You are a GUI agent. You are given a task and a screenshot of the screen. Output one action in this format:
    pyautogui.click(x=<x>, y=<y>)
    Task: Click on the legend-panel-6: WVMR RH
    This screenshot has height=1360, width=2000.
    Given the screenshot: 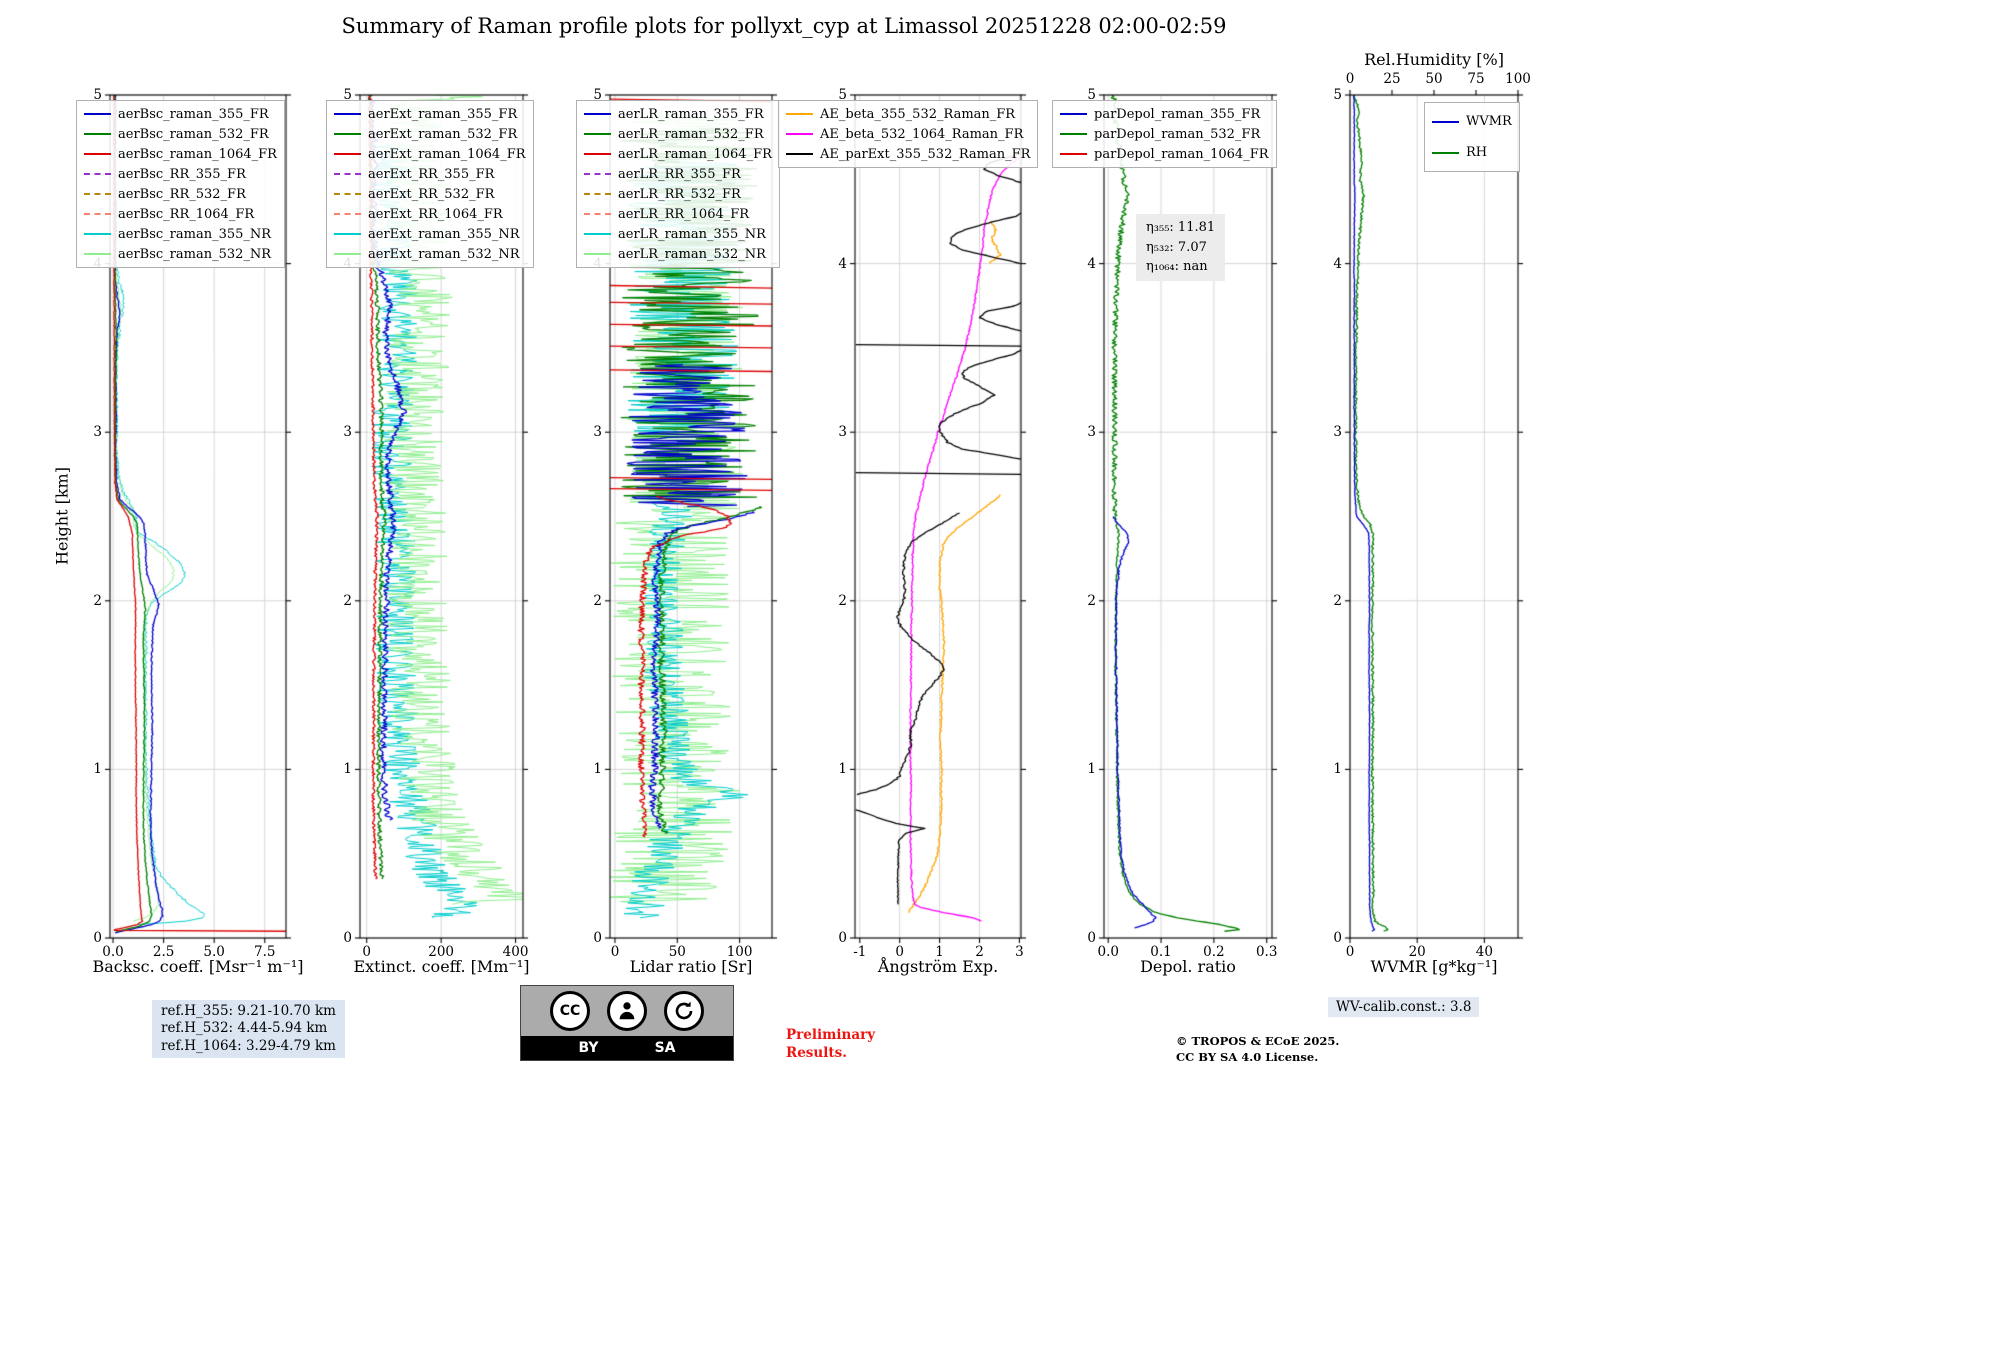 What is the action you would take?
    pyautogui.click(x=1472, y=137)
    